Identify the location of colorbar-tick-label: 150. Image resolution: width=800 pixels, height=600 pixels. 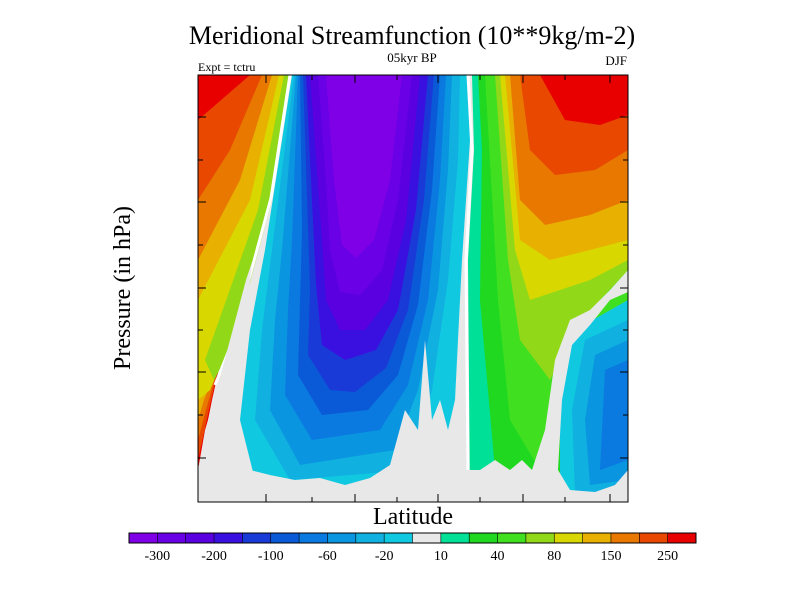
(610, 556).